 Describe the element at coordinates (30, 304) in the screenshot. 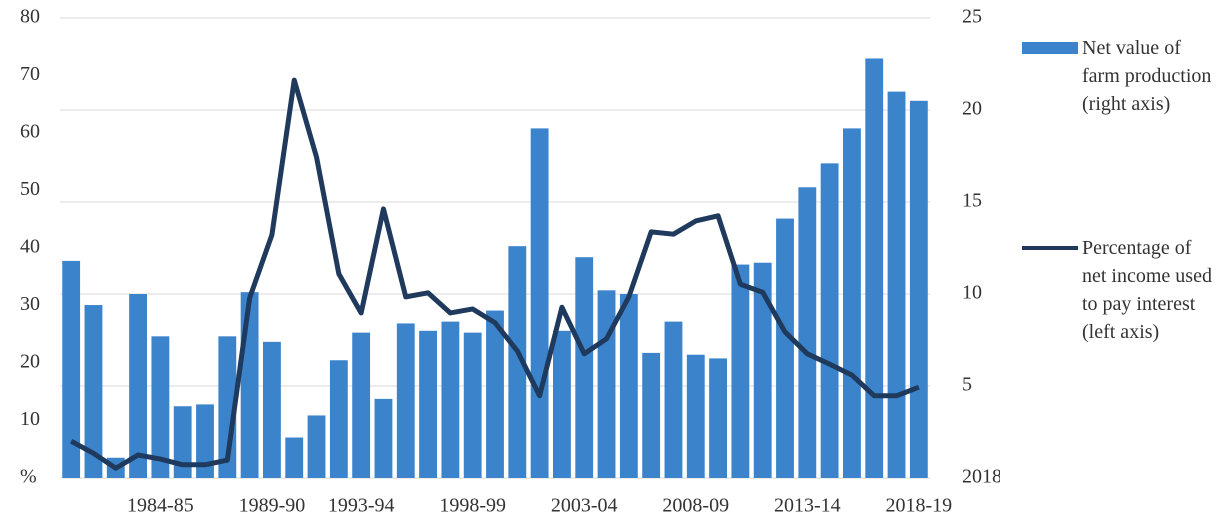

I see `y-tick-label: 30` at that location.